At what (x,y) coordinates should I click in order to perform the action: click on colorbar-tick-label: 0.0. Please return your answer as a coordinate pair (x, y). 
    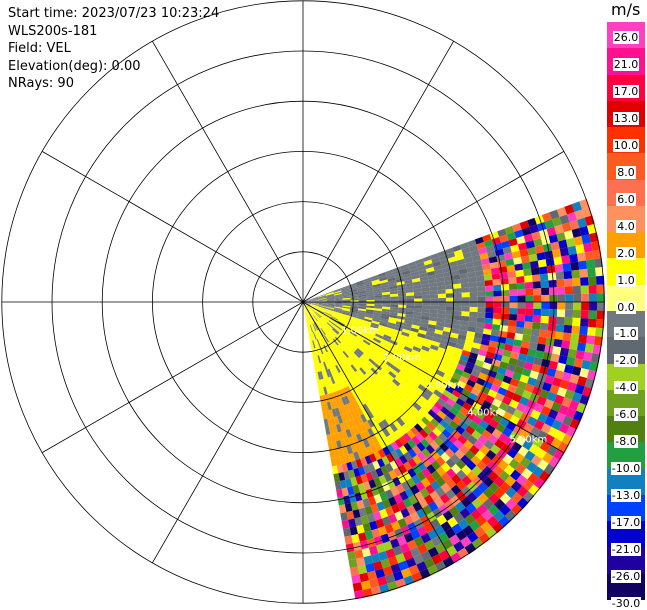
    Looking at the image, I should click on (626, 308).